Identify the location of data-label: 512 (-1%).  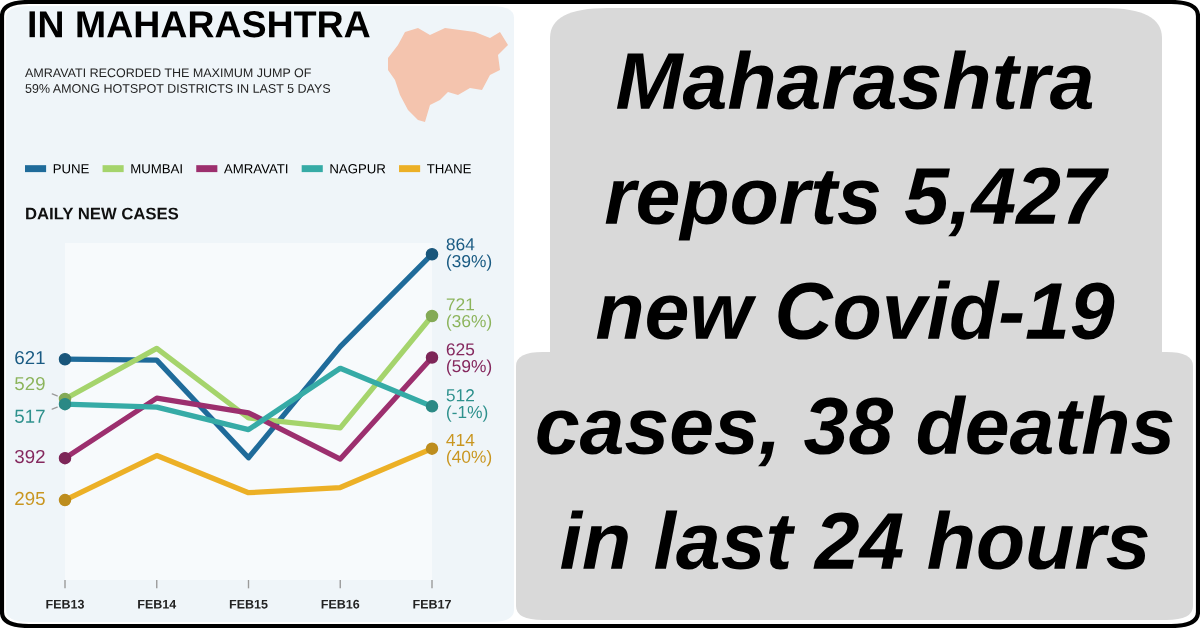
(467, 405).